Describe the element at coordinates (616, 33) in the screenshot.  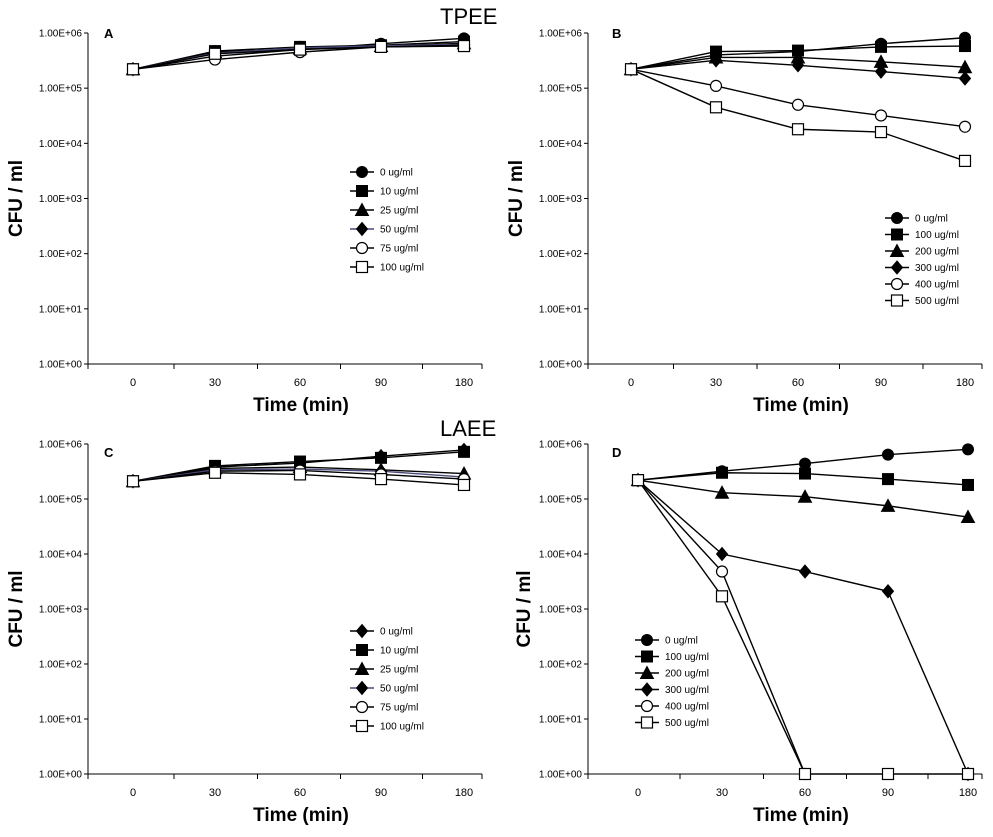
I see `panel-letter: B` at that location.